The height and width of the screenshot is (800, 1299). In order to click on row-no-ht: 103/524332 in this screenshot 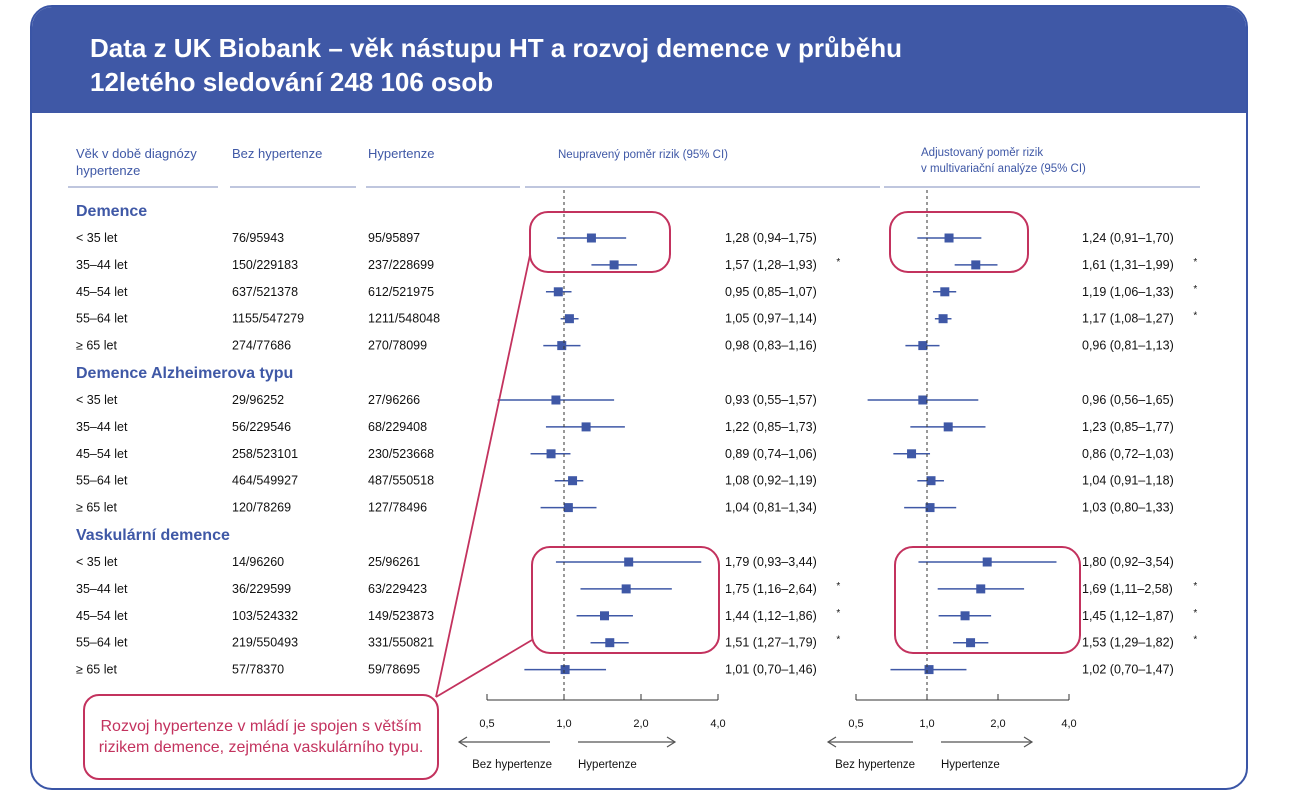, I will do `click(265, 616)`.